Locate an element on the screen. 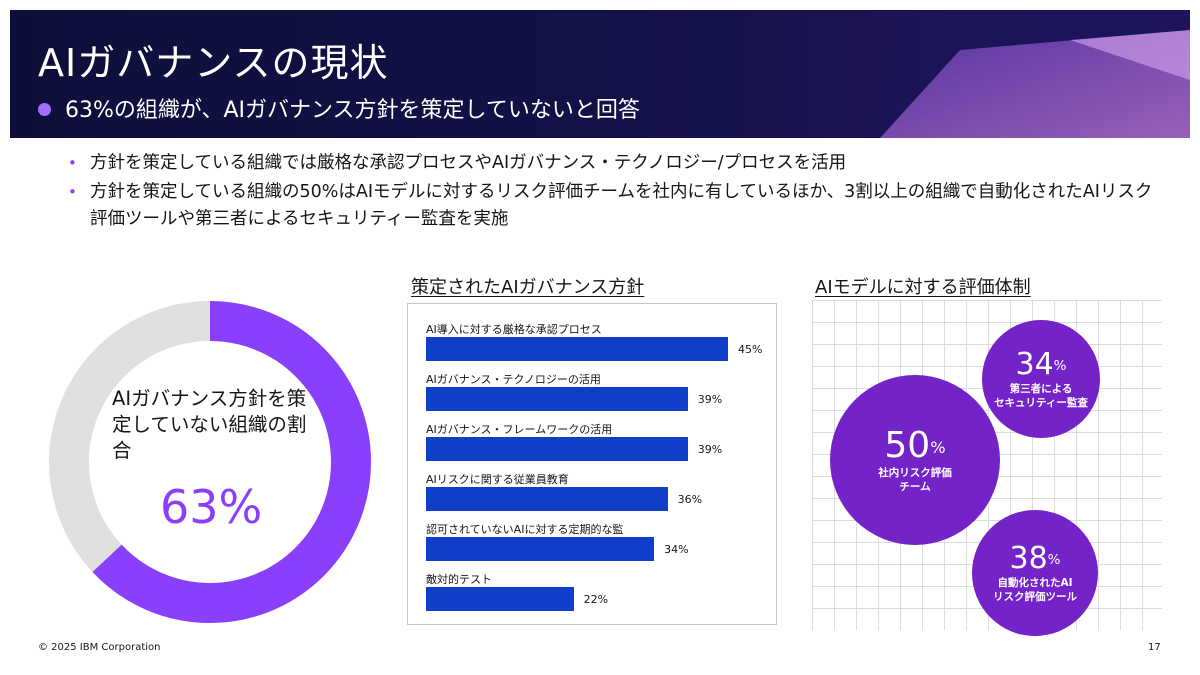  bar-category-label: AIリスクに関する従業員教育 is located at coordinates (497, 479).